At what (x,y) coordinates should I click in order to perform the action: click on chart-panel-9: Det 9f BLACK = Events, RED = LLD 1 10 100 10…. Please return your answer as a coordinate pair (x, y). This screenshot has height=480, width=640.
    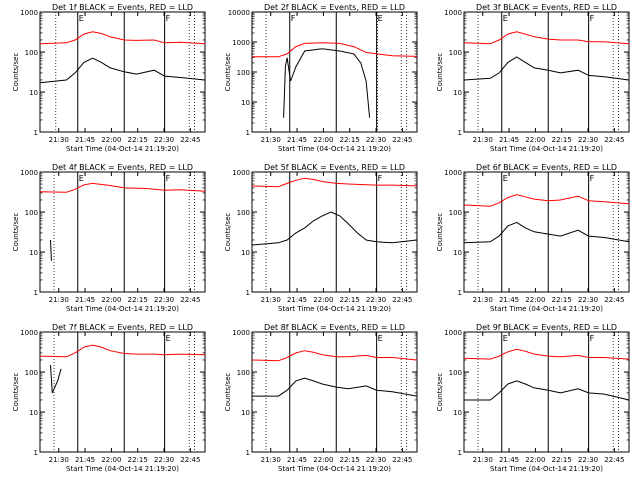
    Looking at the image, I should click on (533, 398).